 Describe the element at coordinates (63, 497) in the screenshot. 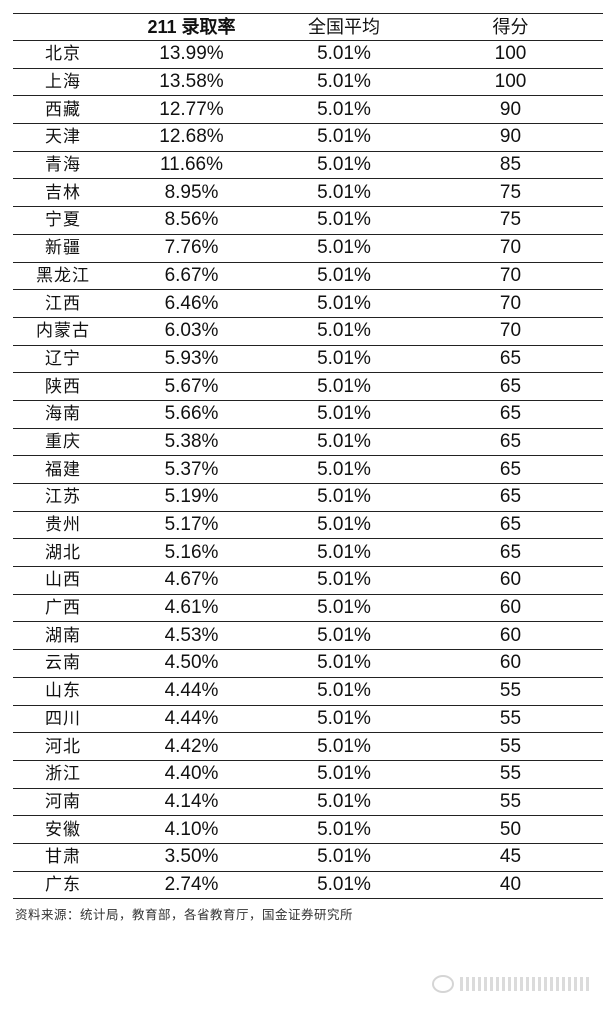

I see `cell-province: 江苏` at that location.